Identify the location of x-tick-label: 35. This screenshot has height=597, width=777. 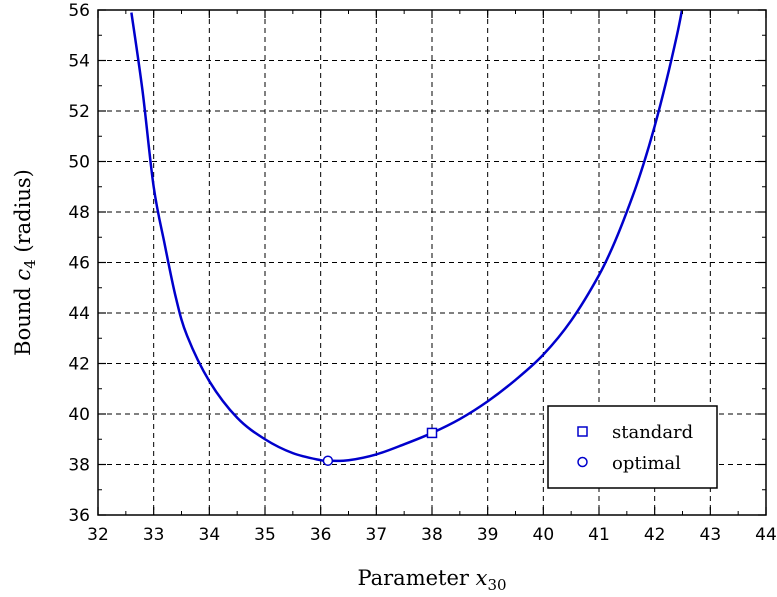
(265, 535).